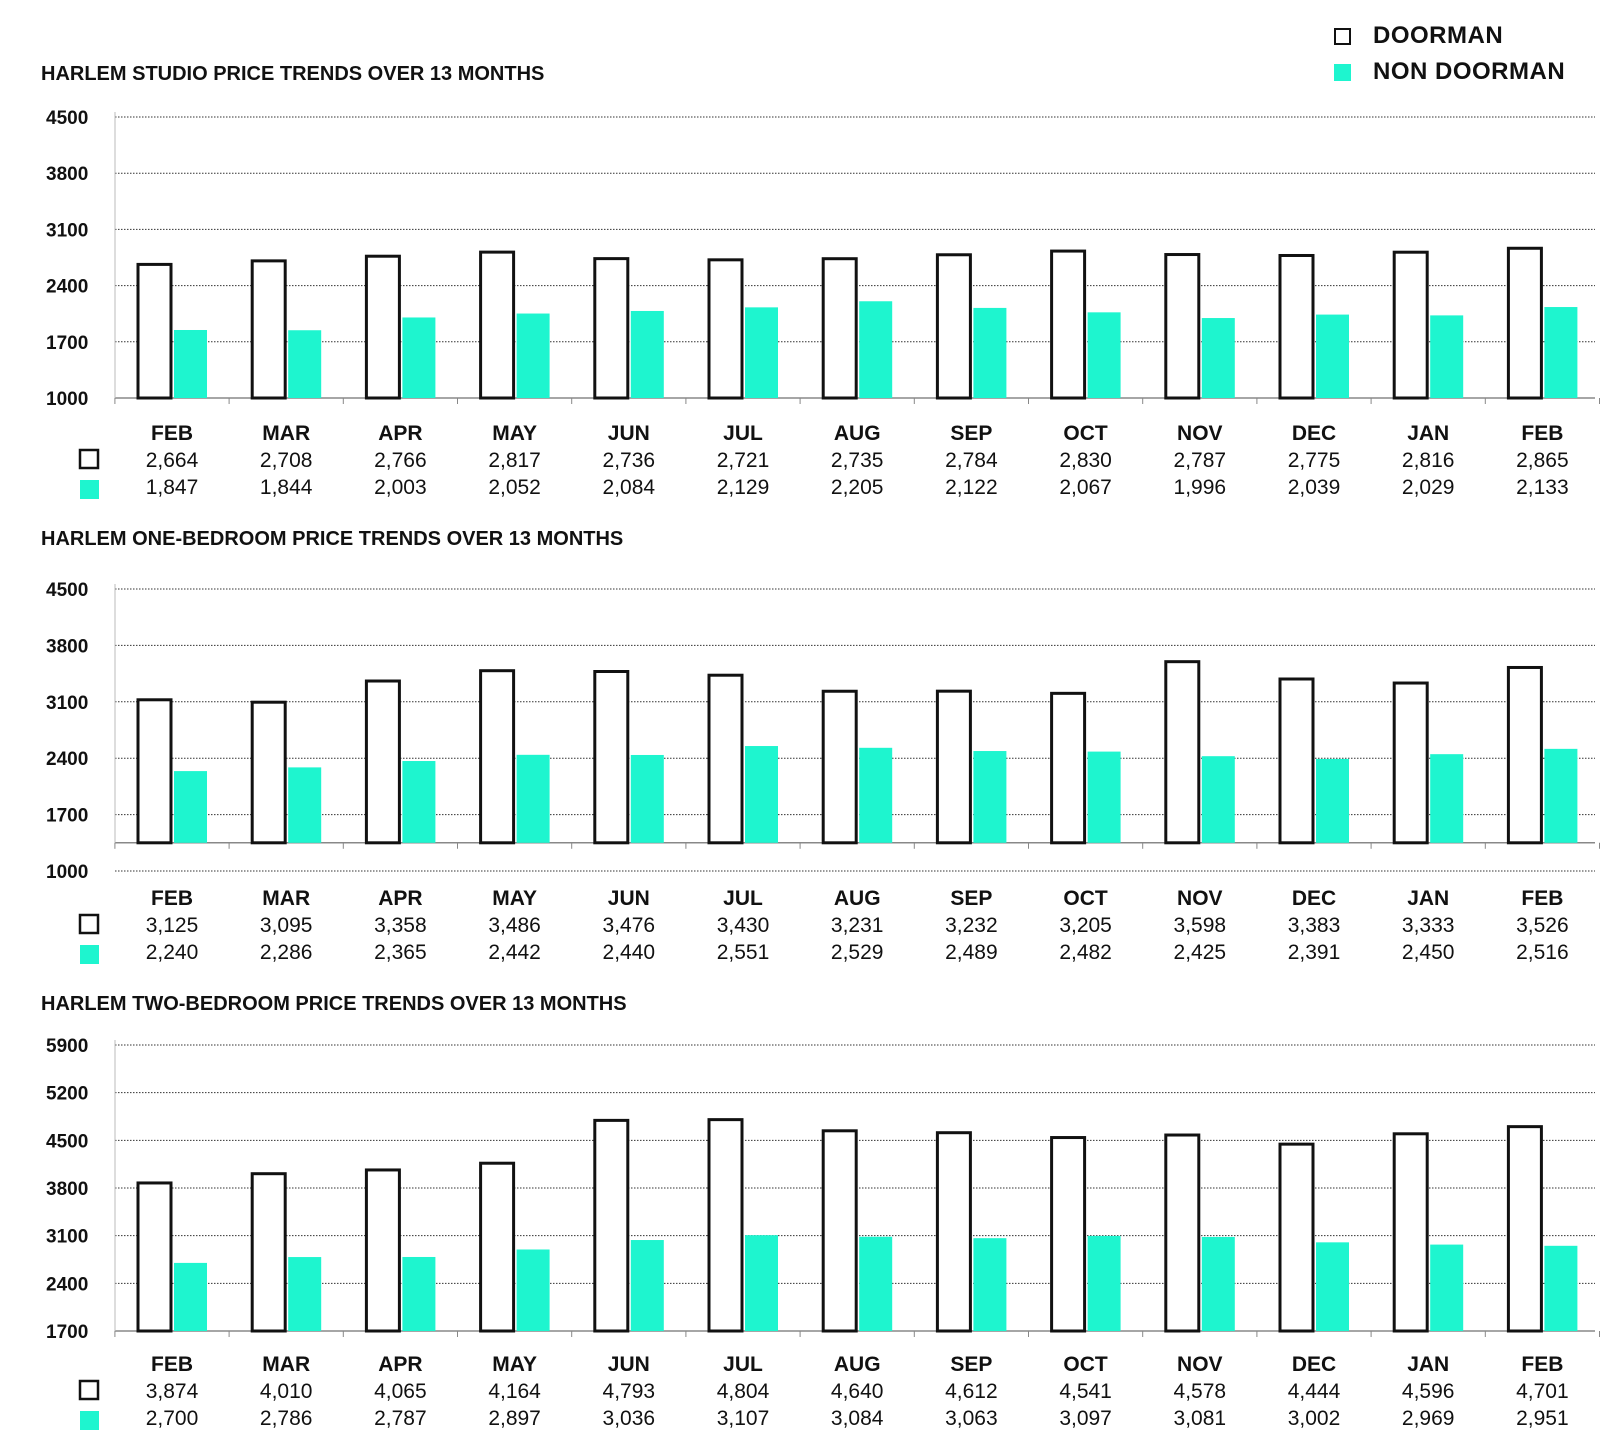 This screenshot has height=1455, width=1600. What do you see at coordinates (67, 399) in the screenshot?
I see `chart1-y-tick-label: 1000` at bounding box center [67, 399].